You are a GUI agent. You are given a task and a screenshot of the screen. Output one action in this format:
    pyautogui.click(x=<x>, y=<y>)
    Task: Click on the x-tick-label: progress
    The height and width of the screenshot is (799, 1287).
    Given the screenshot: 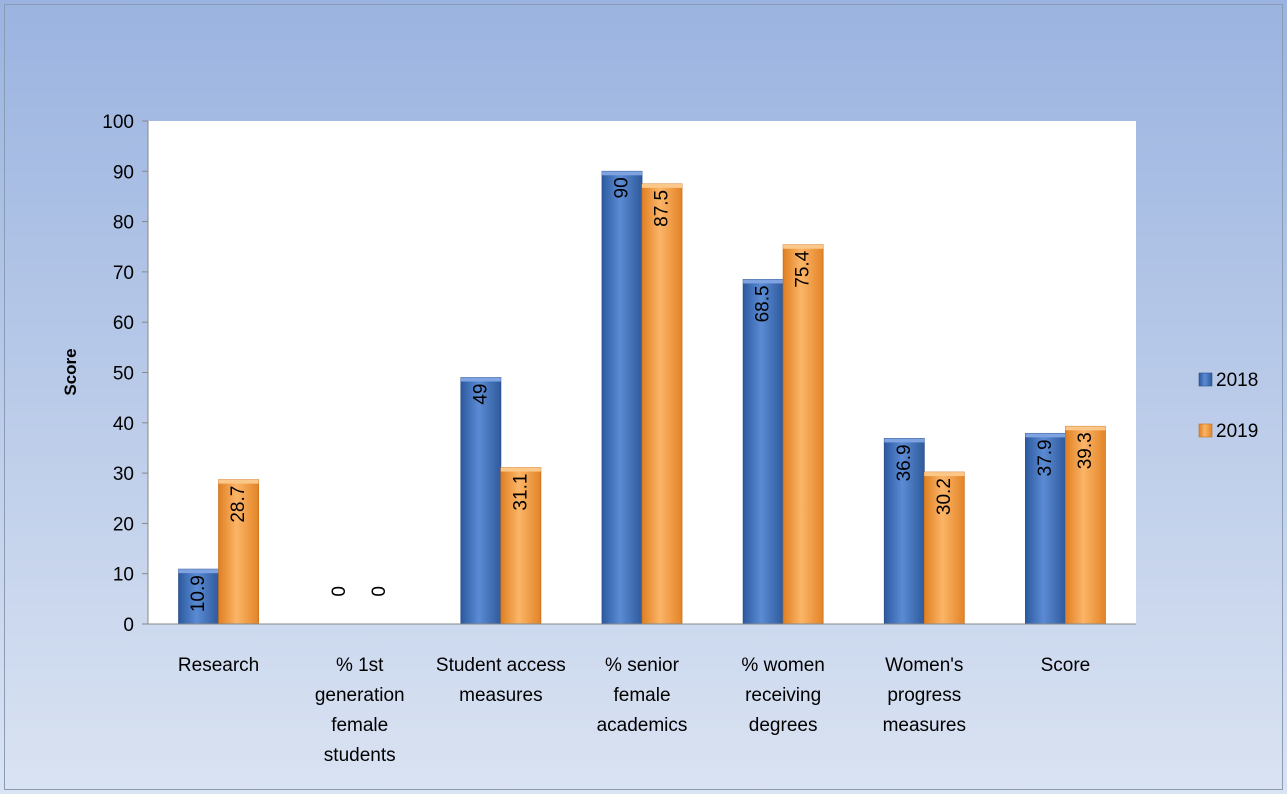 What is the action you would take?
    pyautogui.click(x=924, y=695)
    